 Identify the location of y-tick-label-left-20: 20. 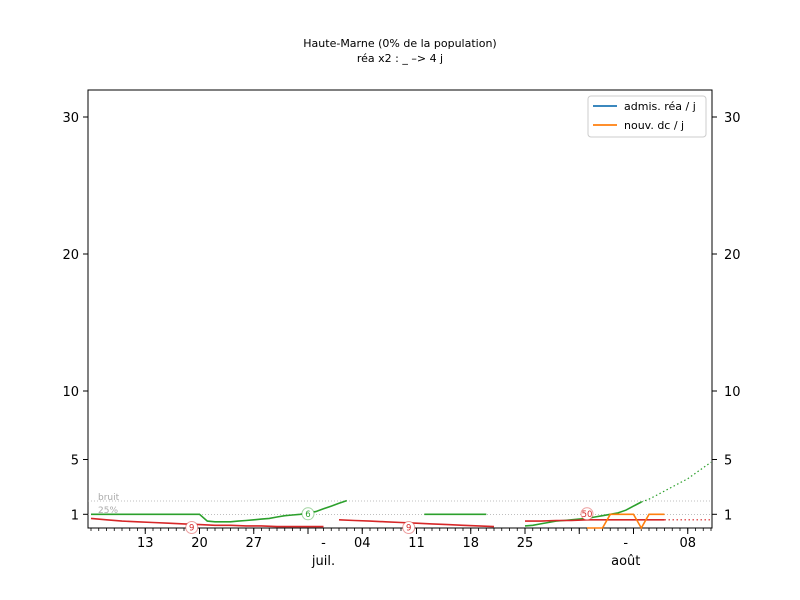
(70, 255).